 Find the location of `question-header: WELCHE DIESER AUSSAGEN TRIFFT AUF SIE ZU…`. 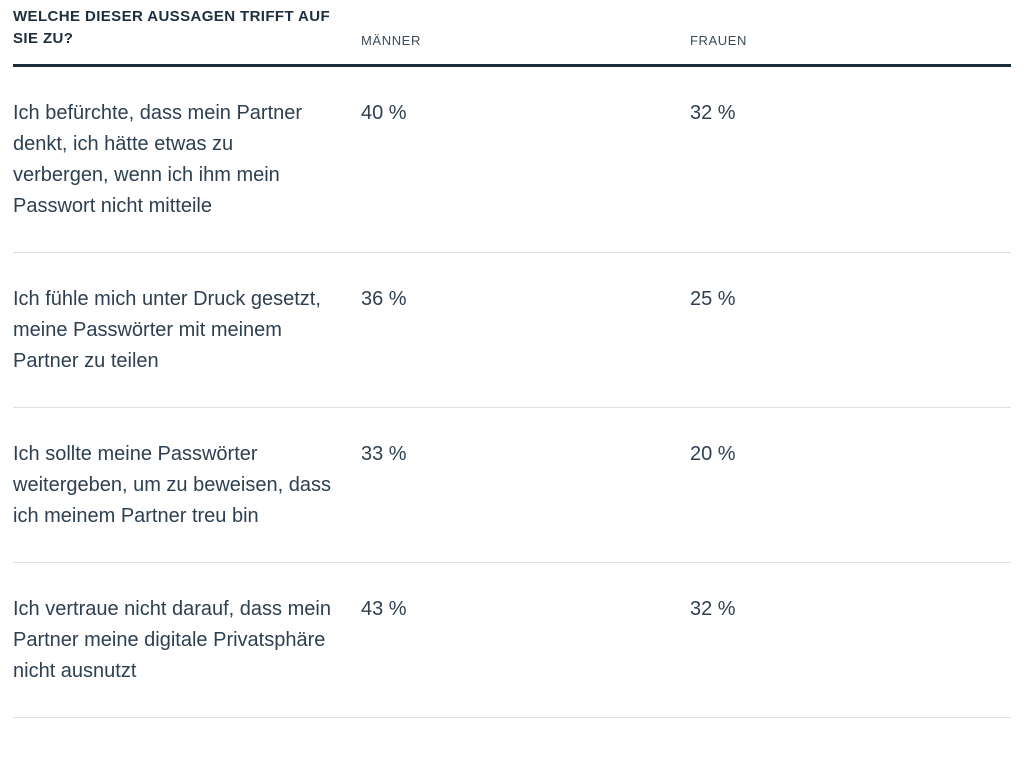

question-header: WELCHE DIESER AUSSAGEN TRIFFT AUF SIE ZU… is located at coordinates (172, 27).